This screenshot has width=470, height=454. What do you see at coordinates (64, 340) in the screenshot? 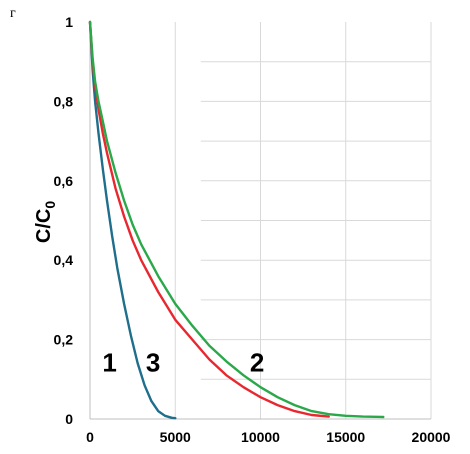
I see `y-tick-label: 0,2` at bounding box center [64, 340].